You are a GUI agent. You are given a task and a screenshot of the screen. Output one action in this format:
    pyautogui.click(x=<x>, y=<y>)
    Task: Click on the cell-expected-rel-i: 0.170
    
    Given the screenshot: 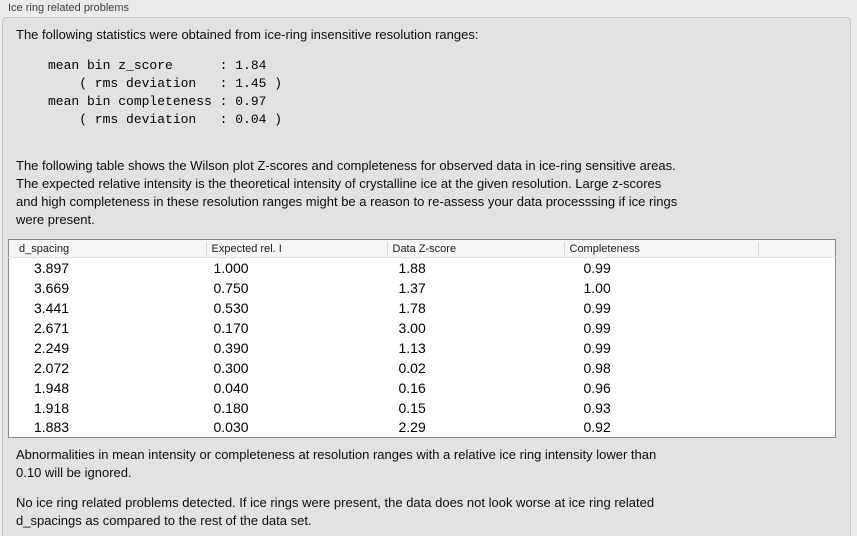 What is the action you would take?
    pyautogui.click(x=231, y=327)
    